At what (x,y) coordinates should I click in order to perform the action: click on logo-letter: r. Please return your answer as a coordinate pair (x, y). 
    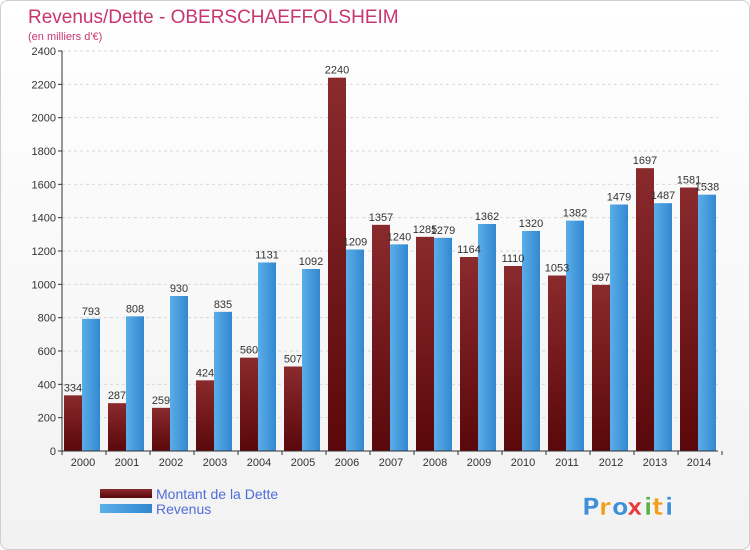
    Looking at the image, I should click on (605, 507).